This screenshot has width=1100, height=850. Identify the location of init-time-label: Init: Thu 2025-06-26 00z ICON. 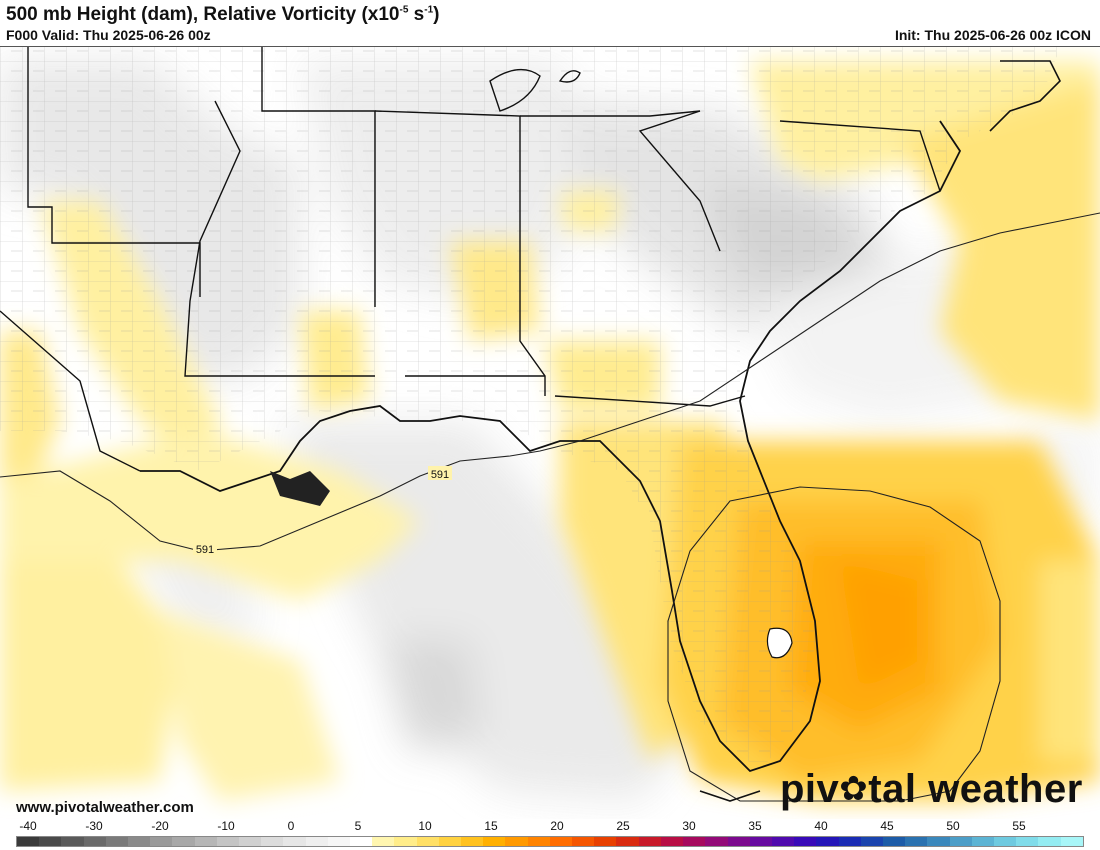
(992, 35).